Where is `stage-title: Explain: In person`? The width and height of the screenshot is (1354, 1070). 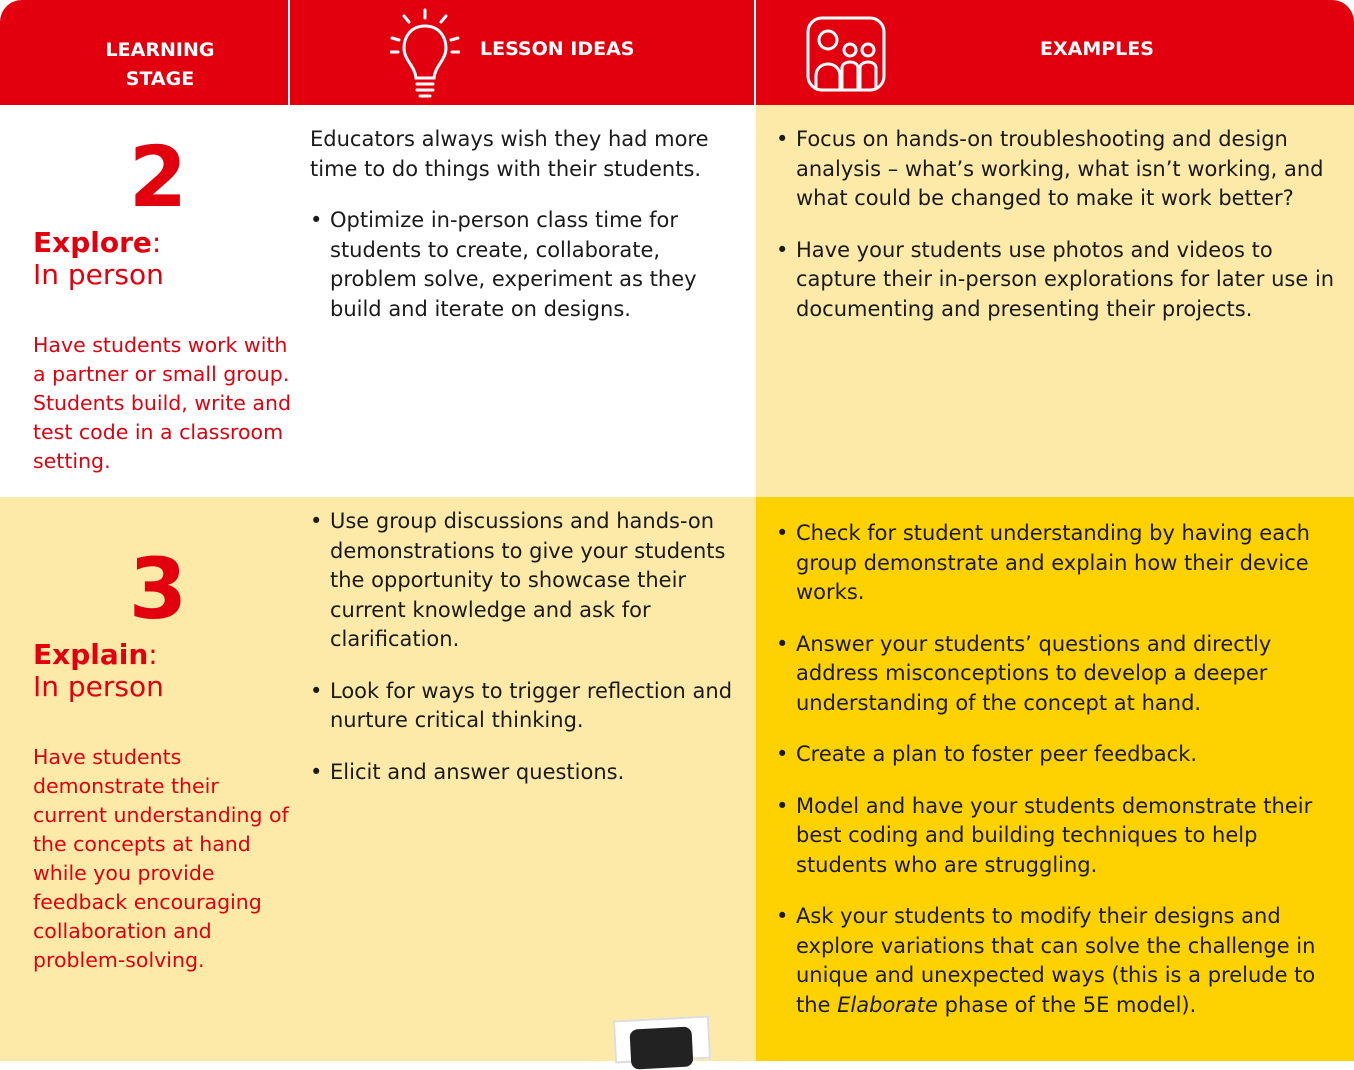
stage-title: Explain: In person is located at coordinates (160, 671).